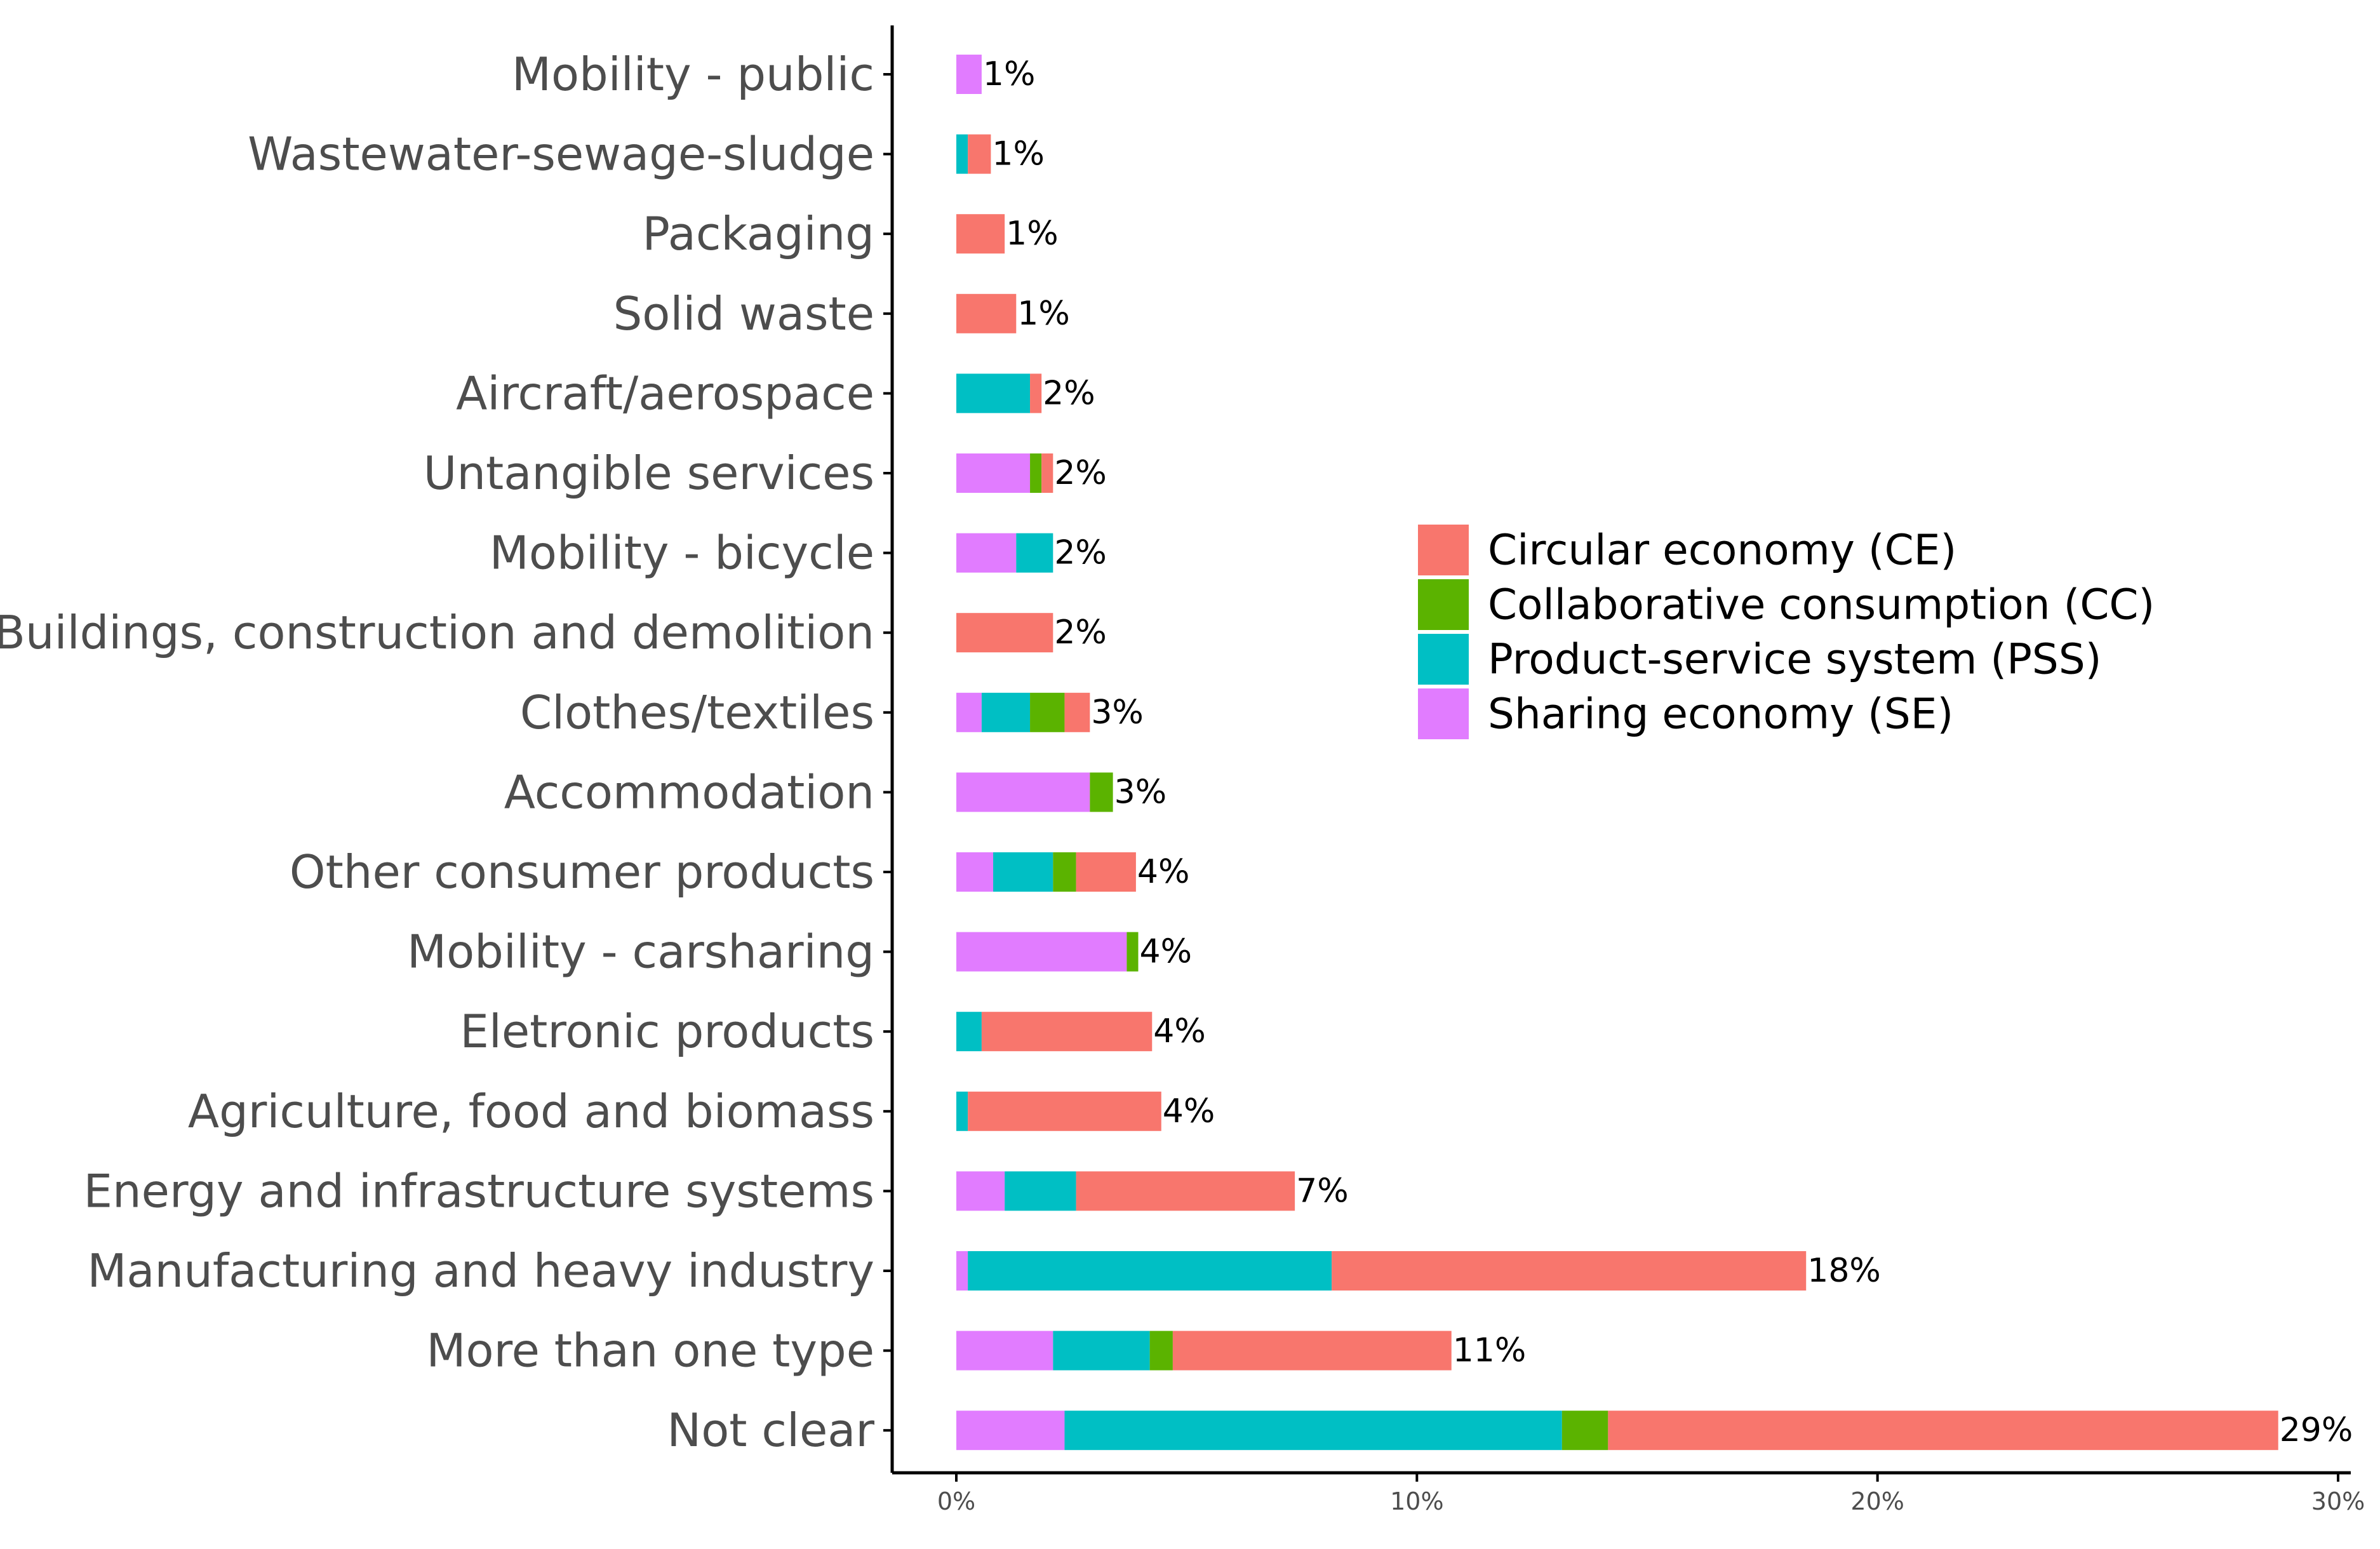  Describe the element at coordinates (693, 74) in the screenshot. I see `category-label-mobility-public: Mobility - public` at that location.